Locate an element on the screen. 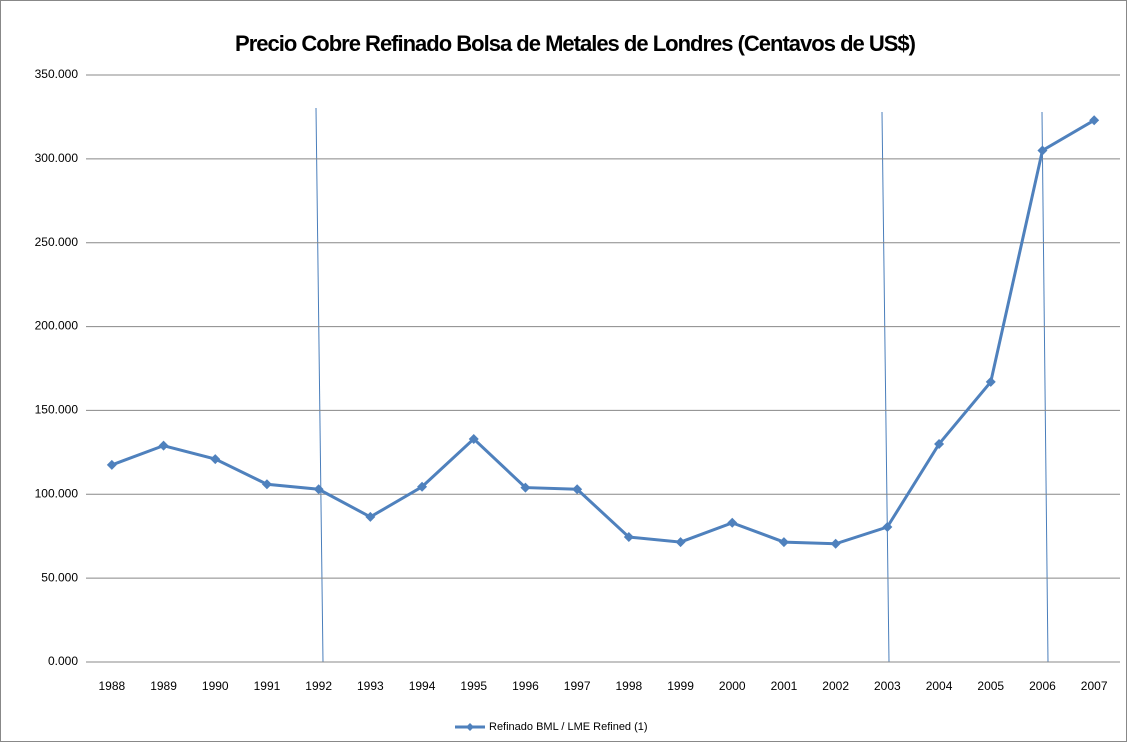  y-tick-label: 250.000 is located at coordinates (57, 242).